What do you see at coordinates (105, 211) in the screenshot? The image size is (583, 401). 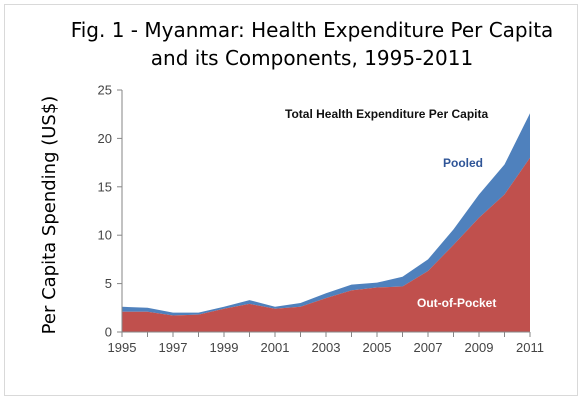 I see `y-tick-labels: 0 5 10 15 20 25` at bounding box center [105, 211].